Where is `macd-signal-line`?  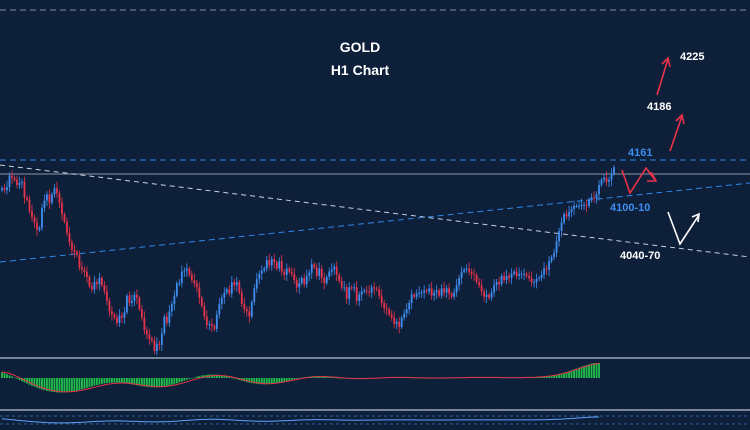
macd-signal-line is located at coordinates (300, 377).